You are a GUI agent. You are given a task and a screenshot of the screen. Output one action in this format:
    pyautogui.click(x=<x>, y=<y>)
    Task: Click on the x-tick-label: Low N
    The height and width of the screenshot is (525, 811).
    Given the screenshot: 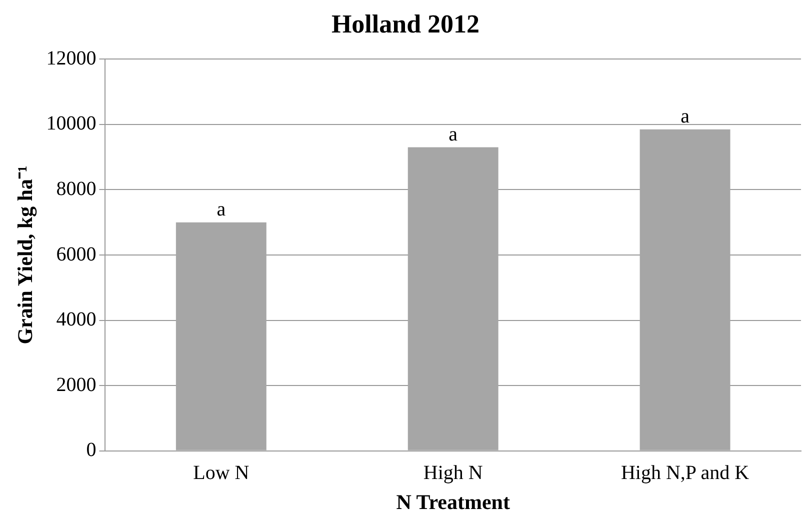 What is the action you would take?
    pyautogui.click(x=221, y=473)
    